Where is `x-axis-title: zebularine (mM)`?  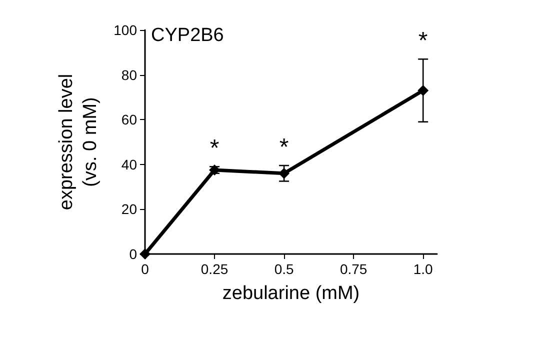 x-axis-title: zebularine (mM) is located at coordinates (291, 293).